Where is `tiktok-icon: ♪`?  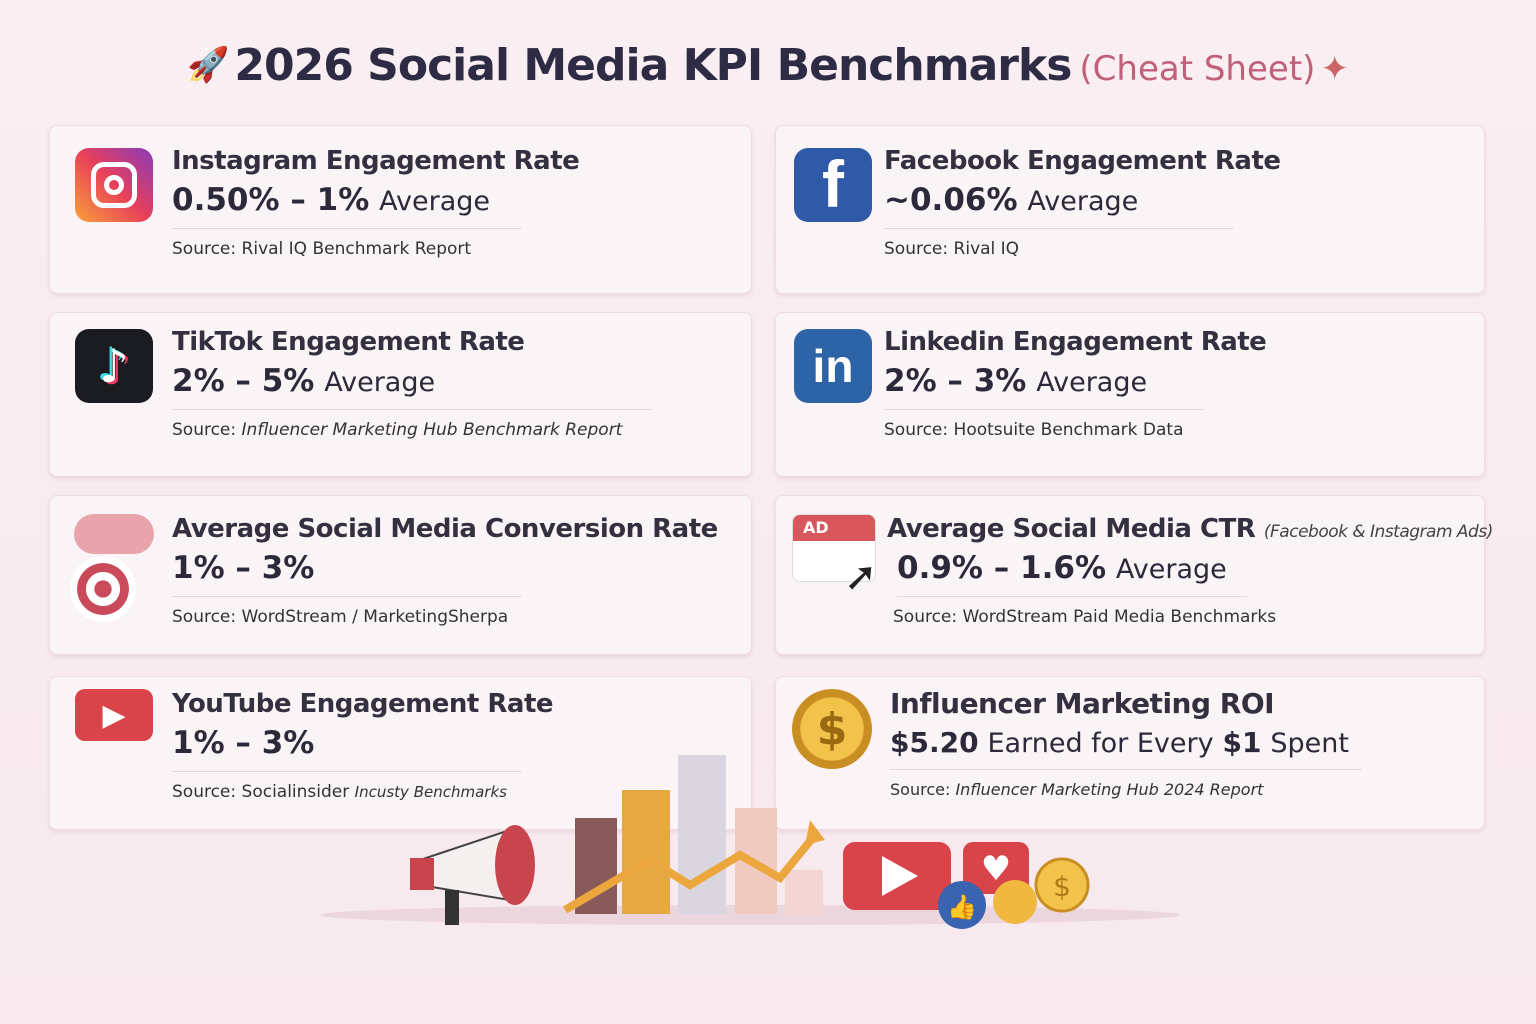
tiktok-icon: ♪ is located at coordinates (114, 366).